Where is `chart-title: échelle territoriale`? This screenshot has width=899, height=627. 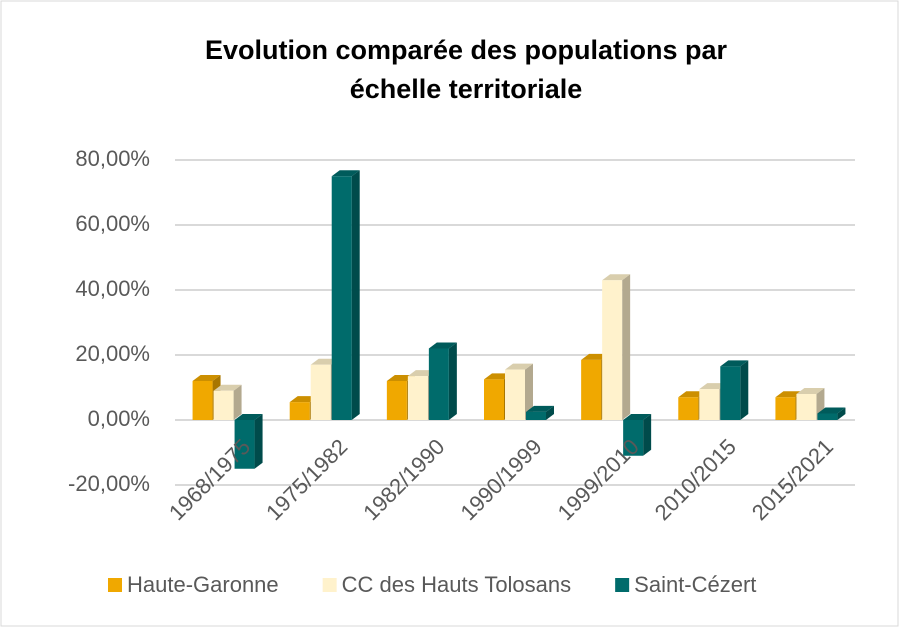 chart-title: échelle territoriale is located at coordinates (466, 89).